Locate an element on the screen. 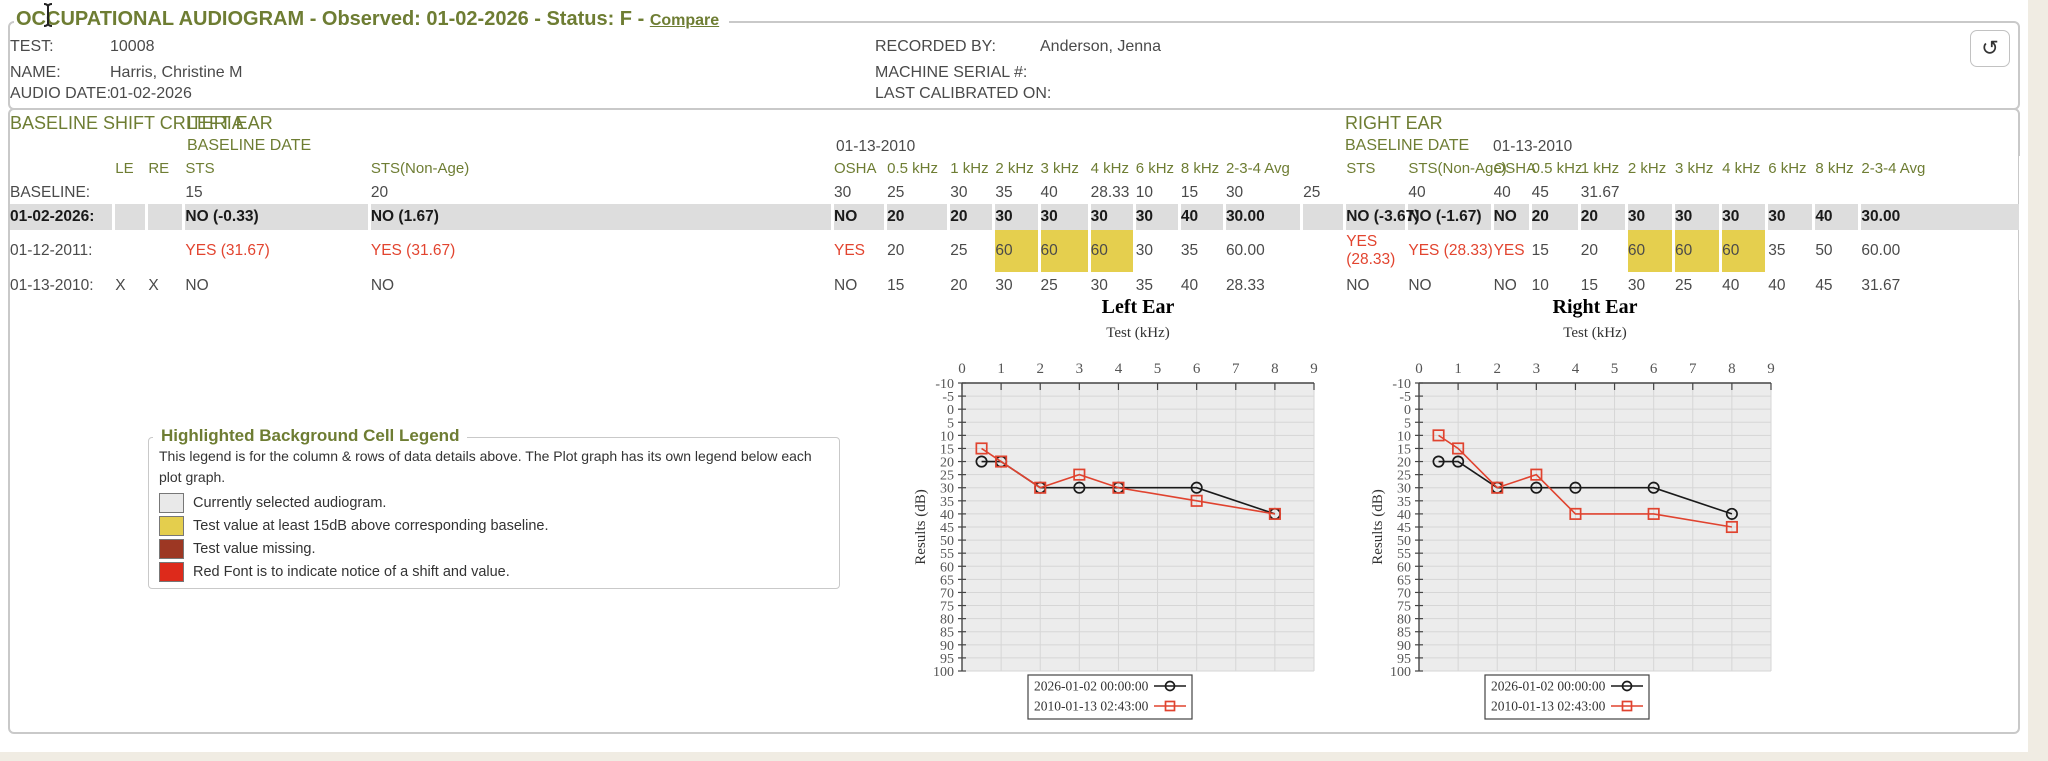 The height and width of the screenshot is (761, 2048). svg-text: 2026-01-02 00:00:00 is located at coordinates (1548, 686).